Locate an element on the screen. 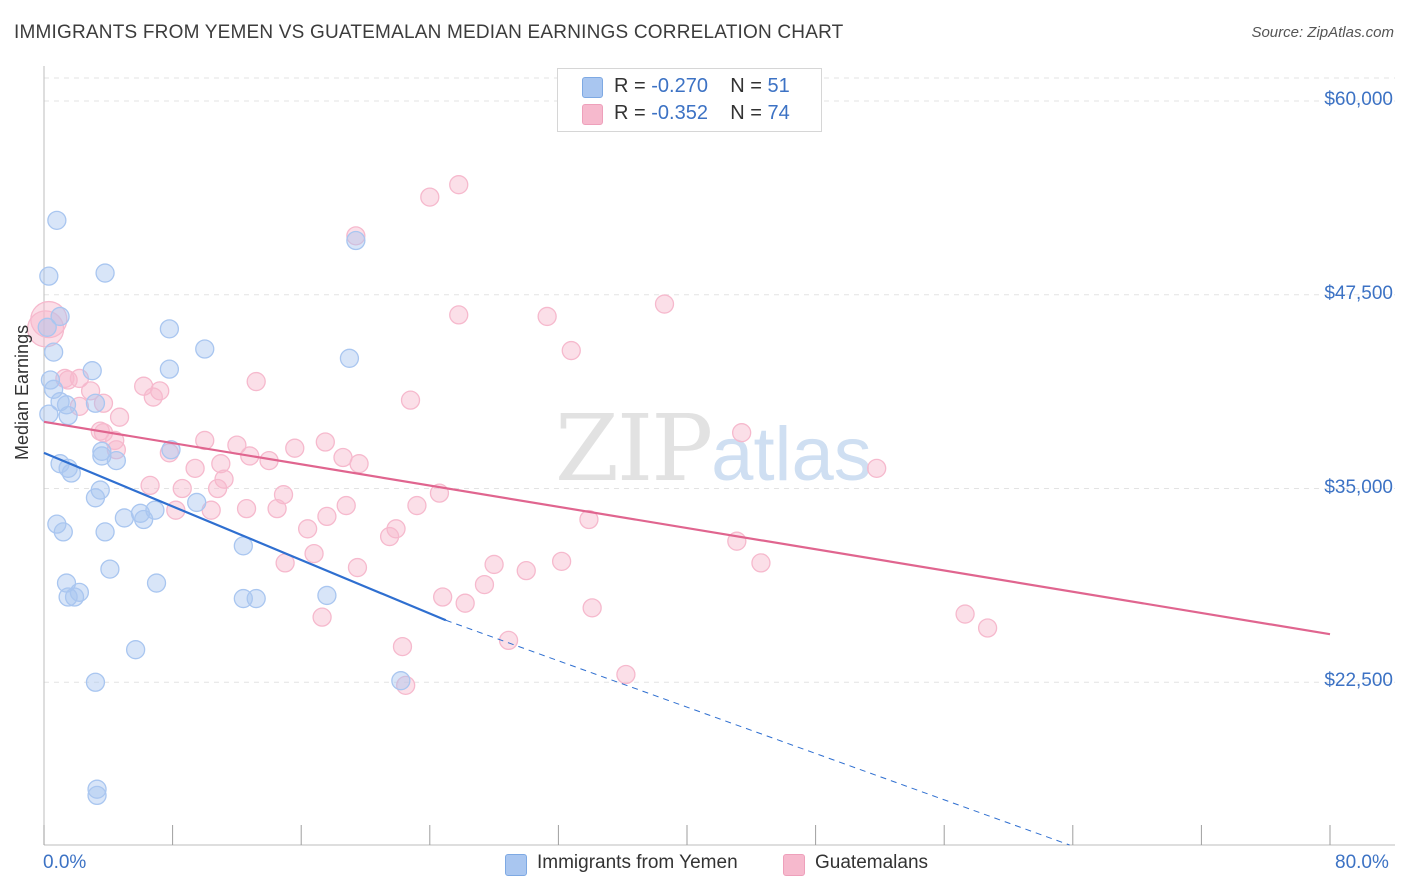  bottom-legend-guatemalans: Guatemalans is located at coordinates (868, 864).